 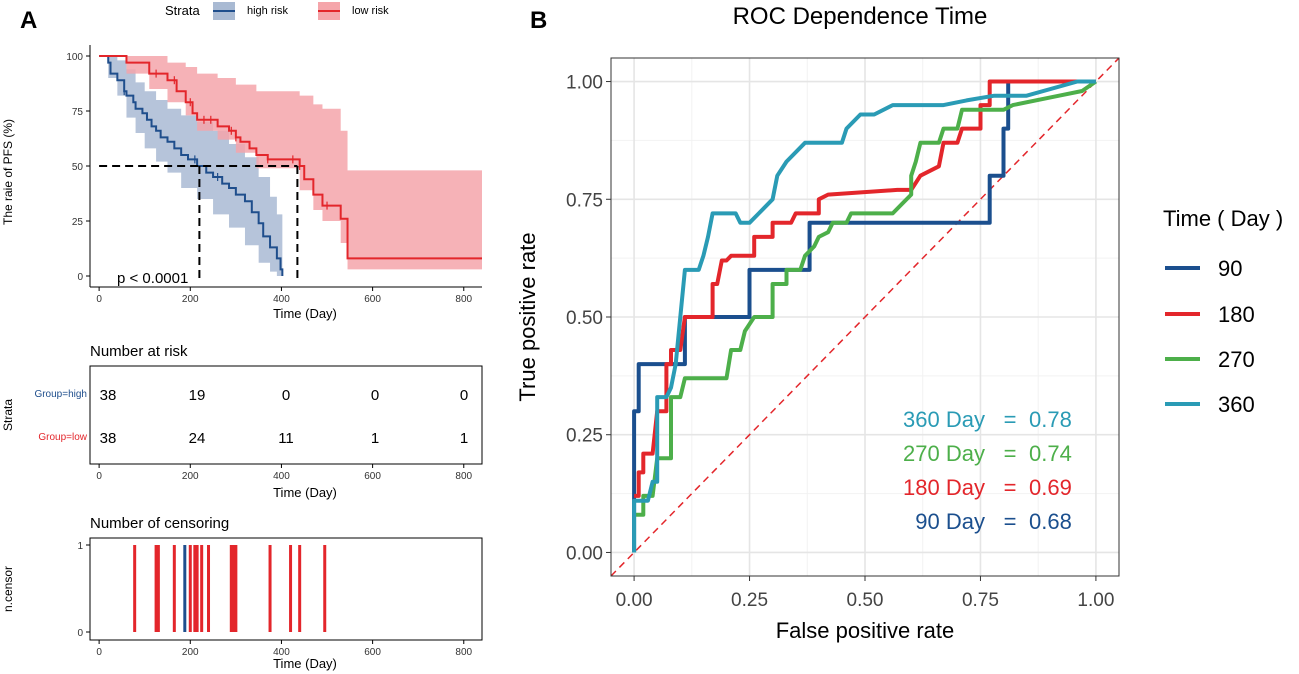 I want to click on roc-legend: Time ( Day ) 90 180 270 360, so click(x=1223, y=311).